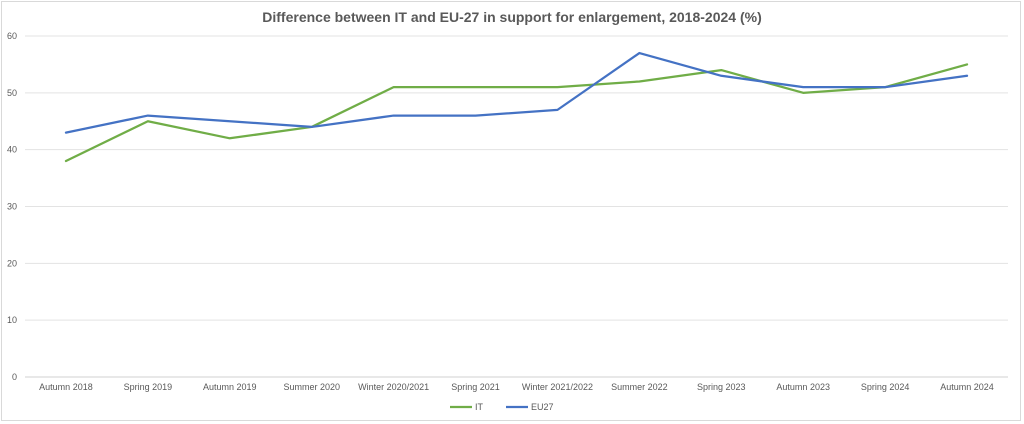  Describe the element at coordinates (14, 377) in the screenshot. I see `y-tick-label: 0` at that location.